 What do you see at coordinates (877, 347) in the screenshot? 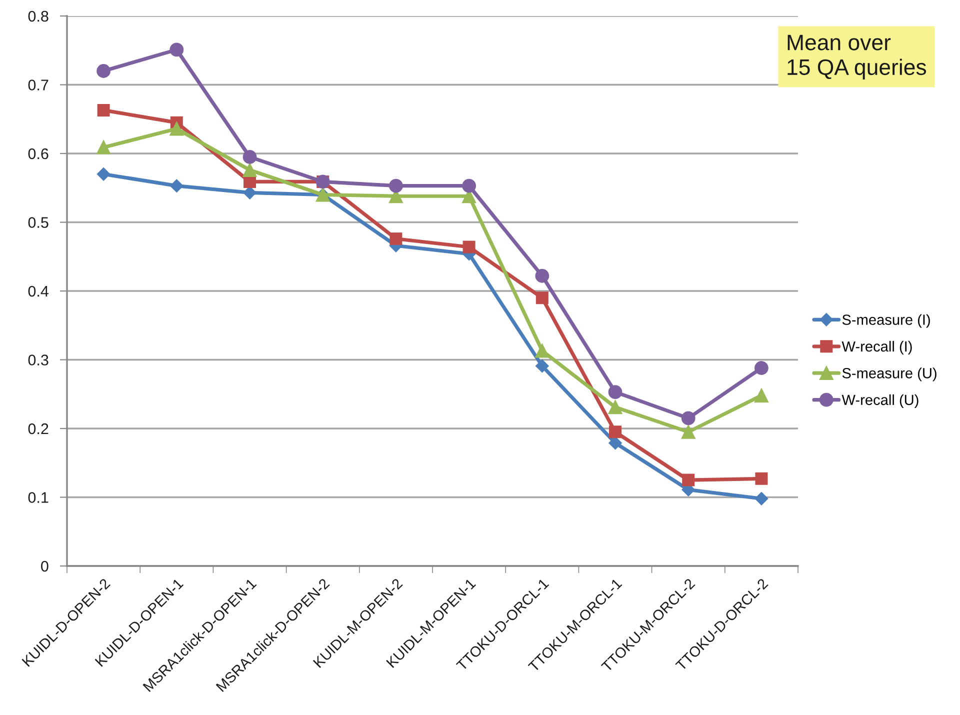
I see `legend-label: W-recall (I)` at bounding box center [877, 347].